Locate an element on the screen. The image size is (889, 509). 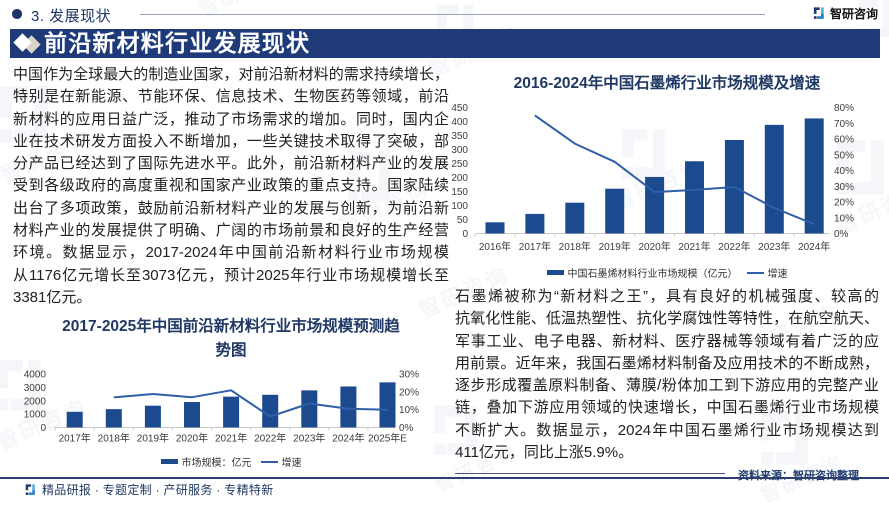
brand-logo-icon is located at coordinates (818, 13).